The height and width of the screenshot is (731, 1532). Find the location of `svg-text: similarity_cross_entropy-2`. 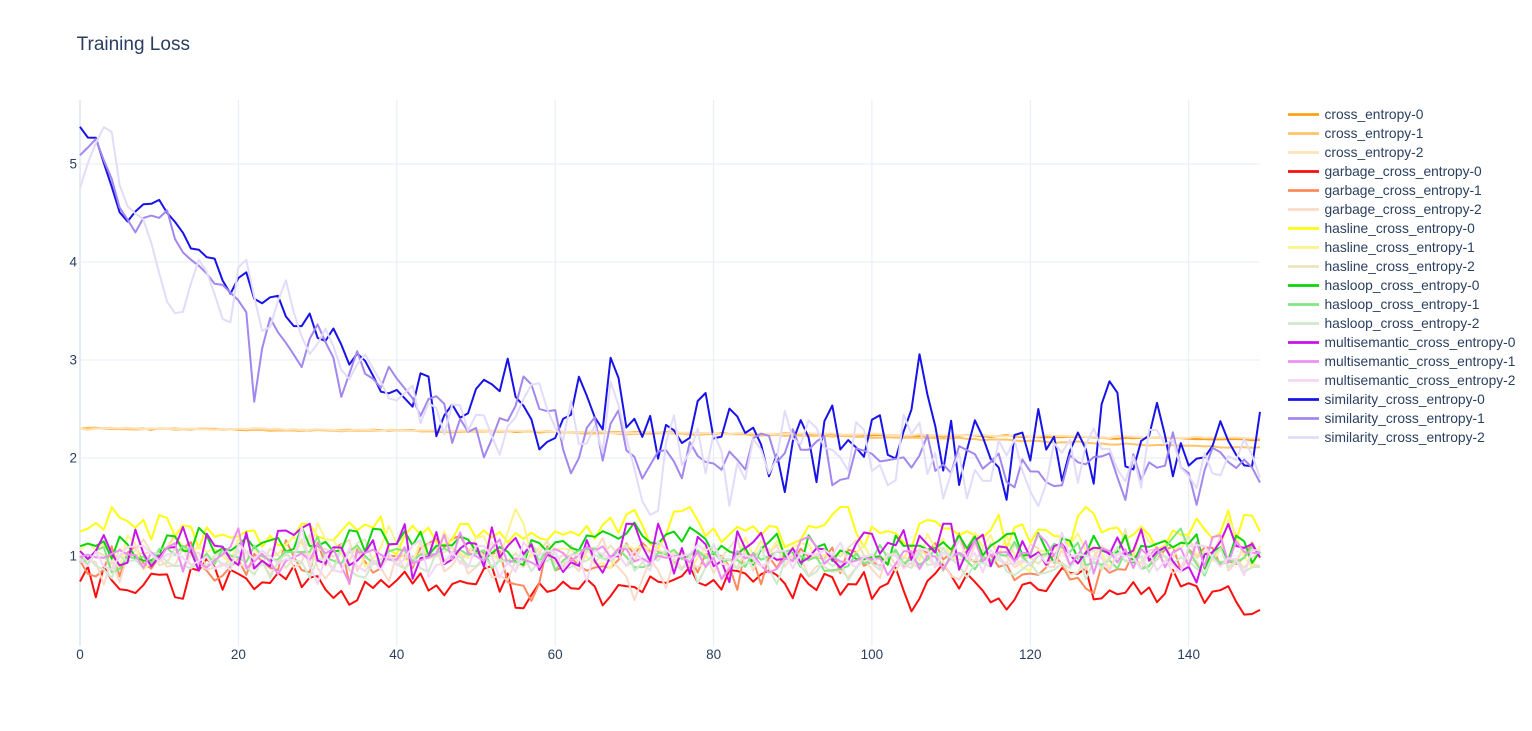

svg-text: similarity_cross_entropy-2 is located at coordinates (1405, 437).